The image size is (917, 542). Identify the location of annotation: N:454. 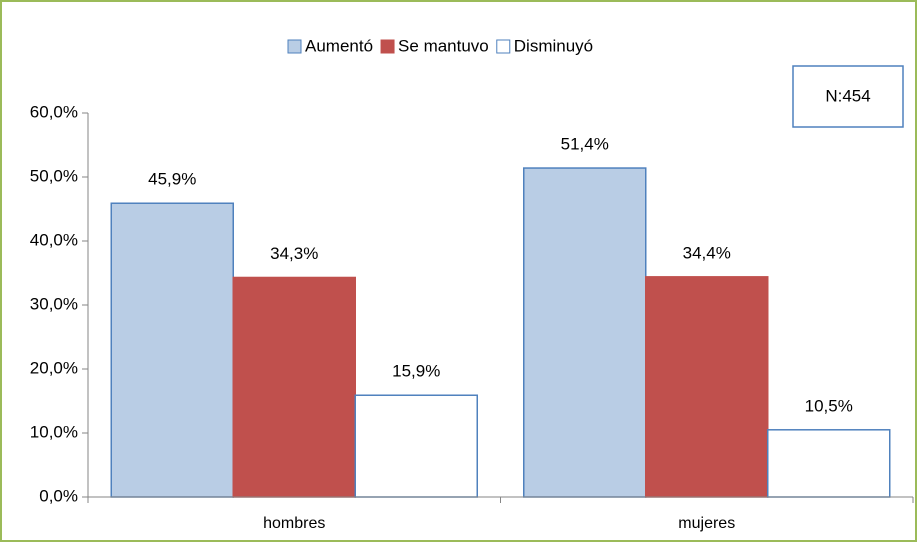
(847, 95).